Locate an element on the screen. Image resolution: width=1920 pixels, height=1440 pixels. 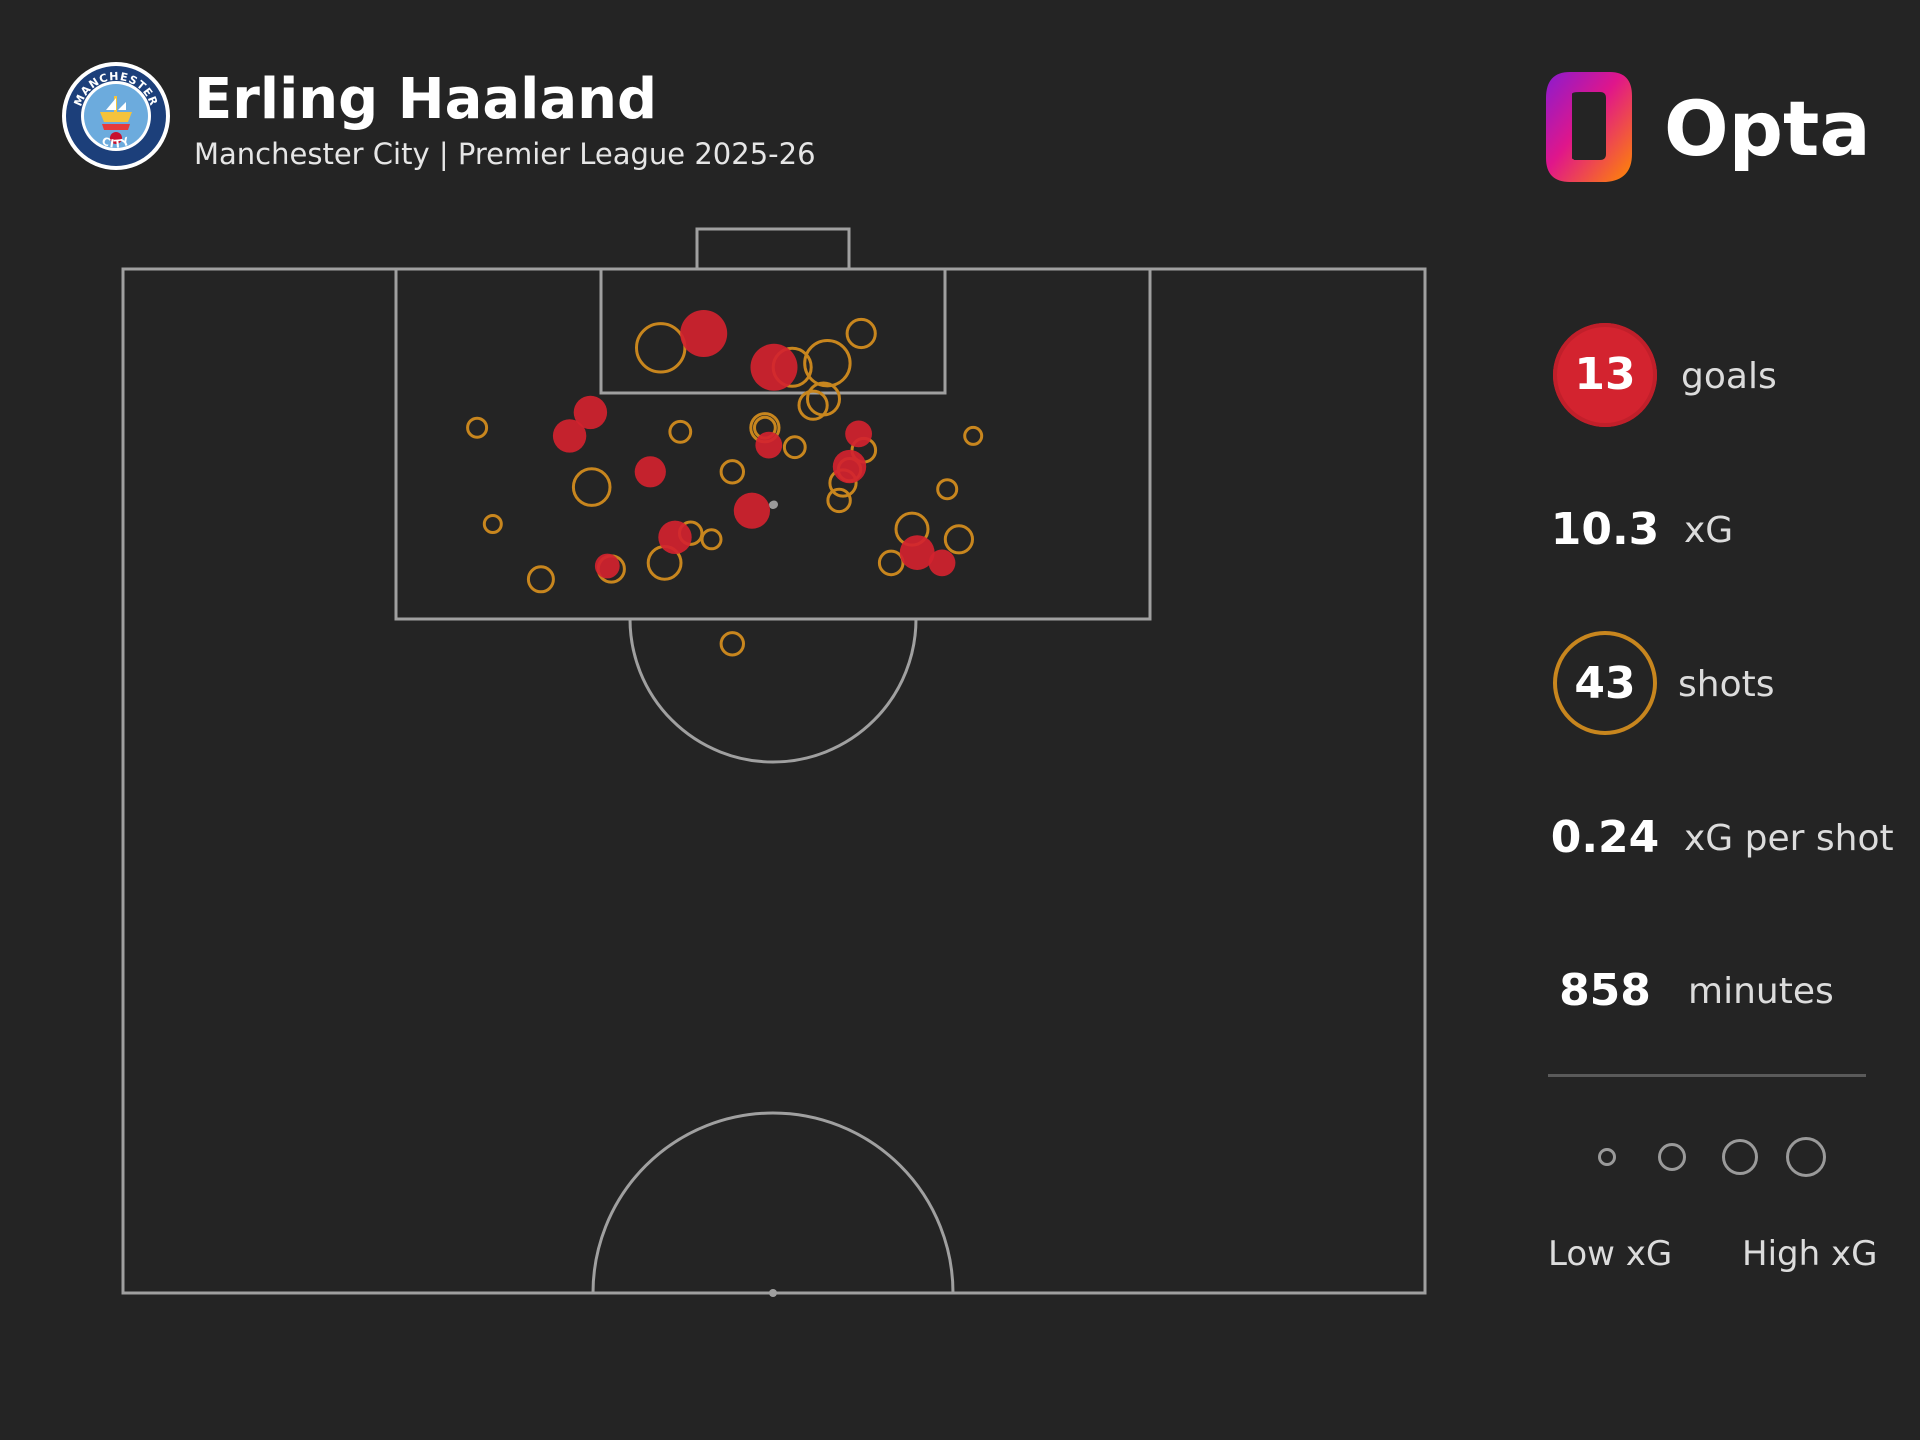
legend-high-label: High xG is located at coordinates (1810, 1254).